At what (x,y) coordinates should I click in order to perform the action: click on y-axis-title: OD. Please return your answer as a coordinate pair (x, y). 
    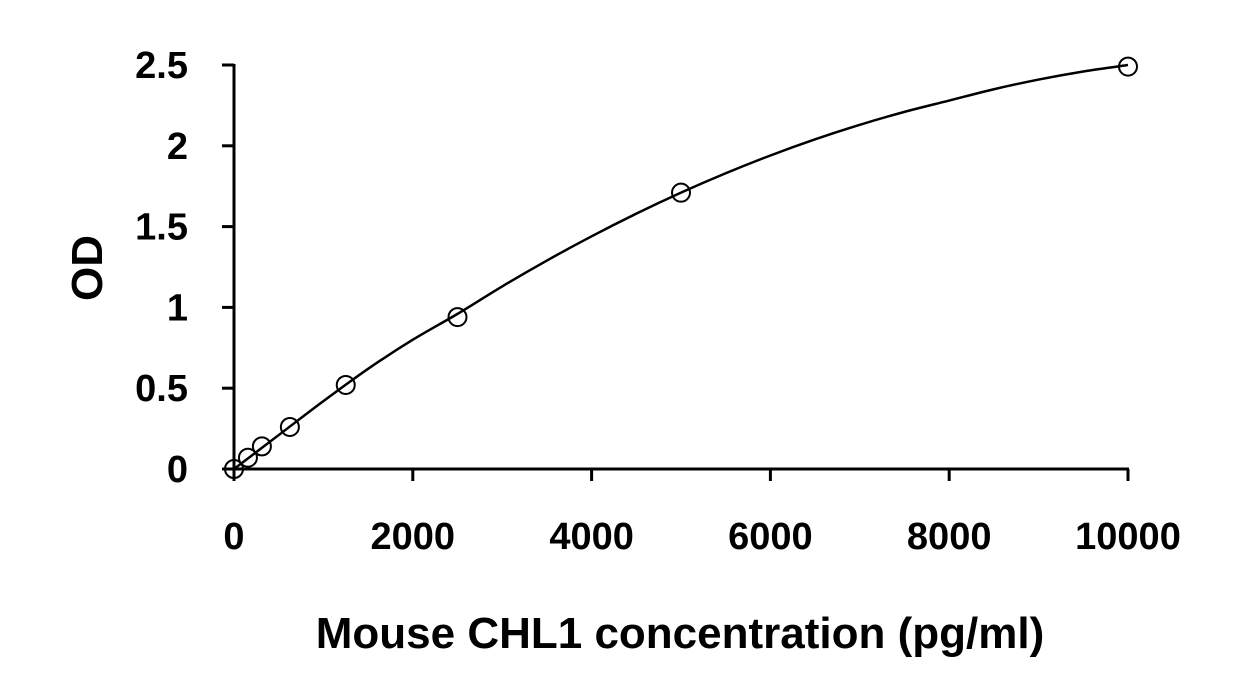
    Looking at the image, I should click on (87, 268).